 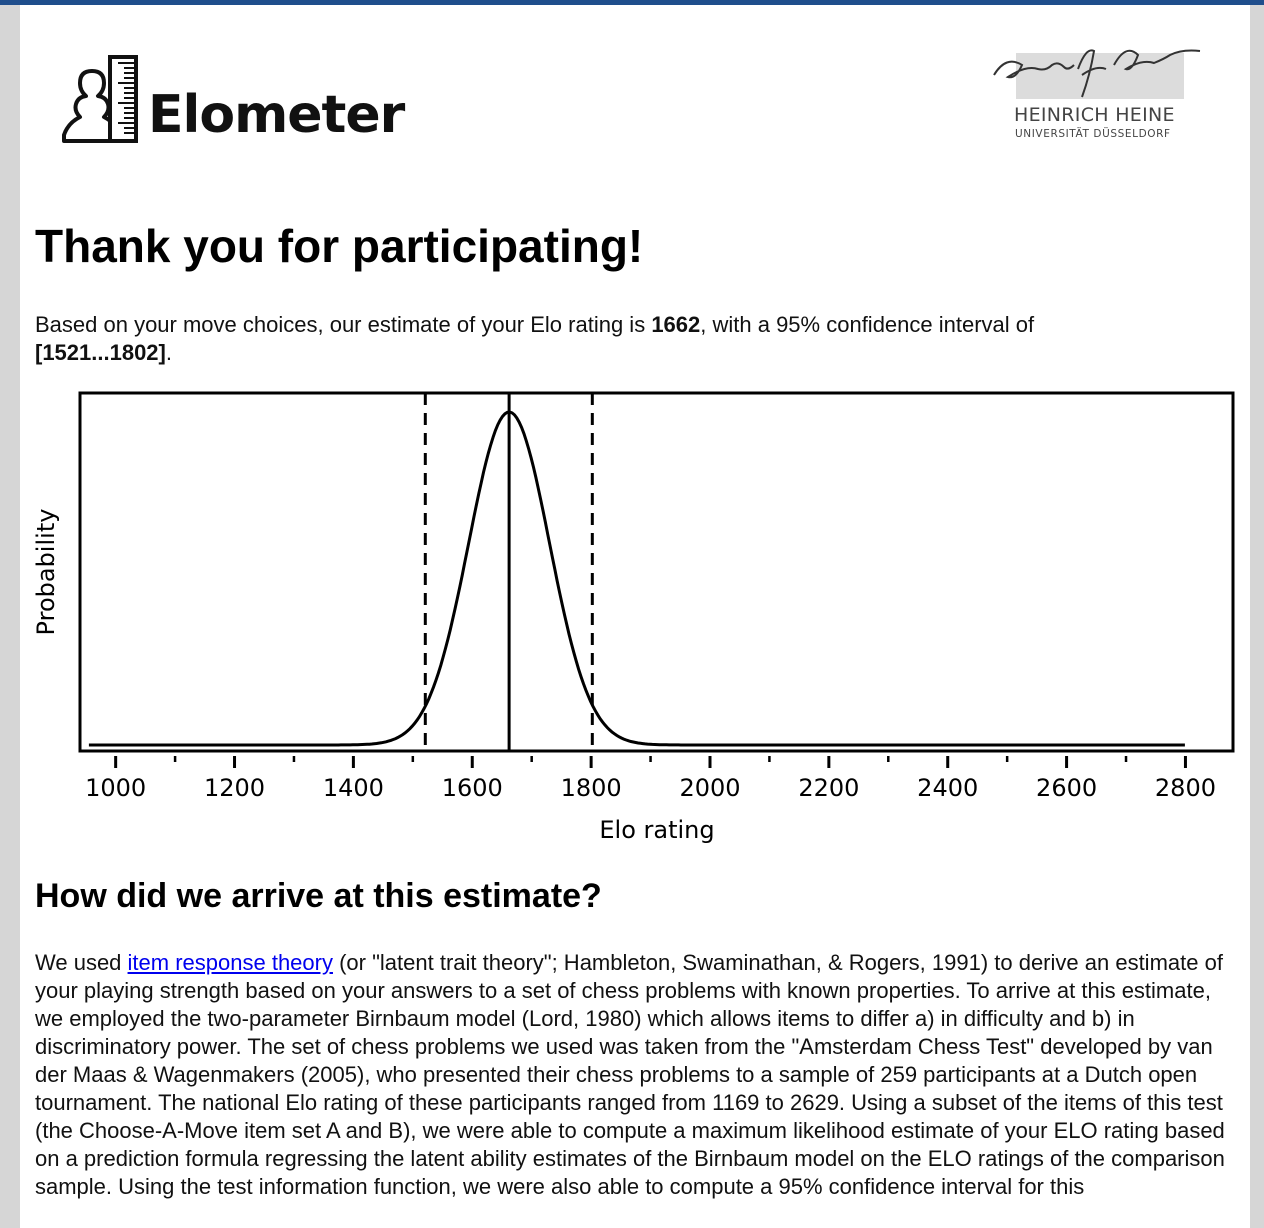 I want to click on summary-middle: , with a 95% confidence interval of, so click(x=867, y=324).